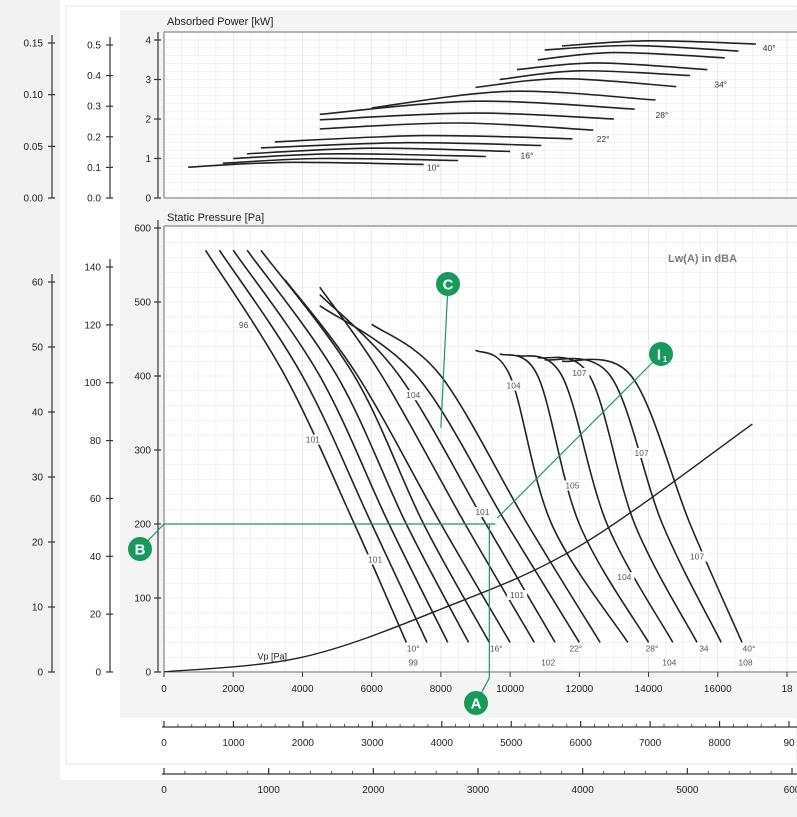 This screenshot has height=817, width=797. What do you see at coordinates (718, 689) in the screenshot?
I see `x-primary-tick-label: 16000` at bounding box center [718, 689].